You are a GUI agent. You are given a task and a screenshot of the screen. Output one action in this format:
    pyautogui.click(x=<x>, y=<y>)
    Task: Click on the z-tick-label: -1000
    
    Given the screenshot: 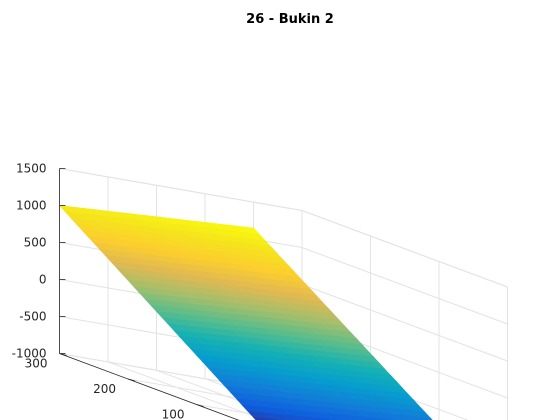 What is the action you would take?
    pyautogui.click(x=29, y=354)
    